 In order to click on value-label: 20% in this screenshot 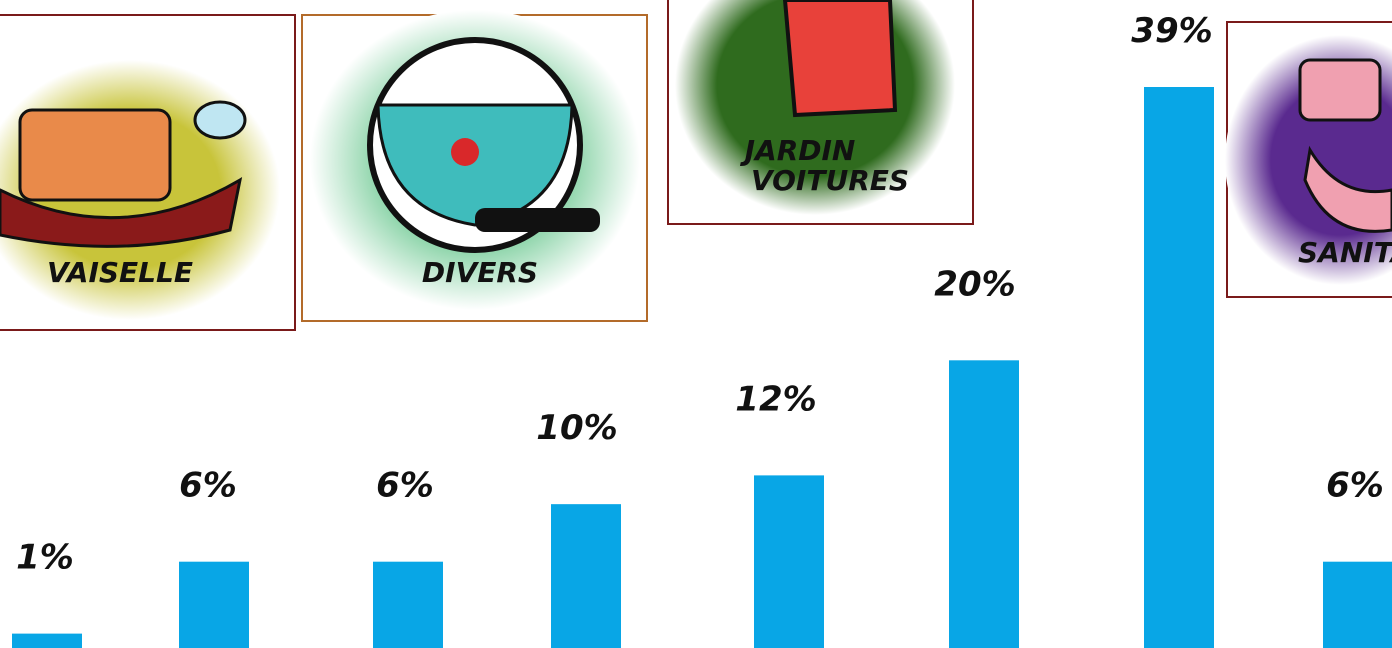, I will do `click(974, 284)`.